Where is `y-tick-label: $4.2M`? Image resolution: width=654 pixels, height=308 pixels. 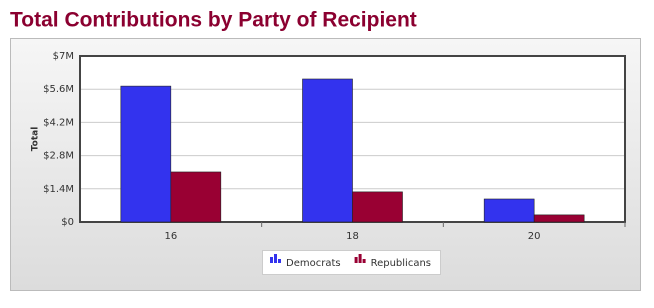
y-tick-label: $4.2M is located at coordinates (58, 122).